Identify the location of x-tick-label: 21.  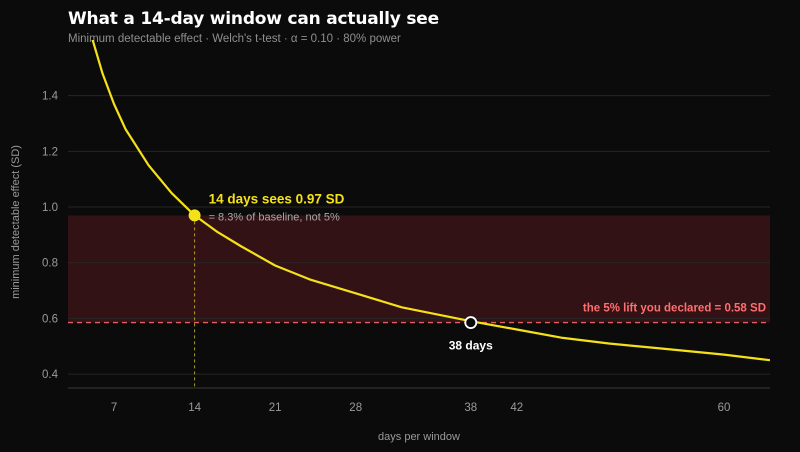
(275, 408).